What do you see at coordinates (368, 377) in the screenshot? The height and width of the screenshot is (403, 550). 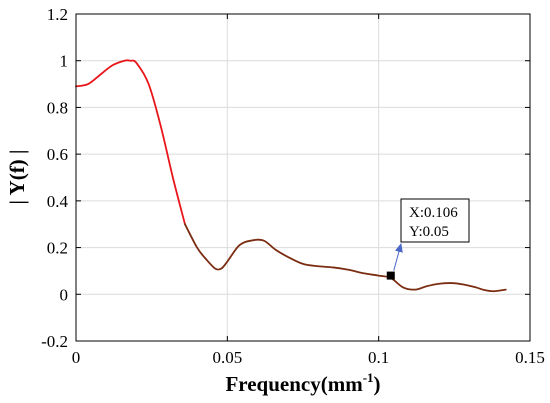 I see `x-axis-label-superscript: -1` at bounding box center [368, 377].